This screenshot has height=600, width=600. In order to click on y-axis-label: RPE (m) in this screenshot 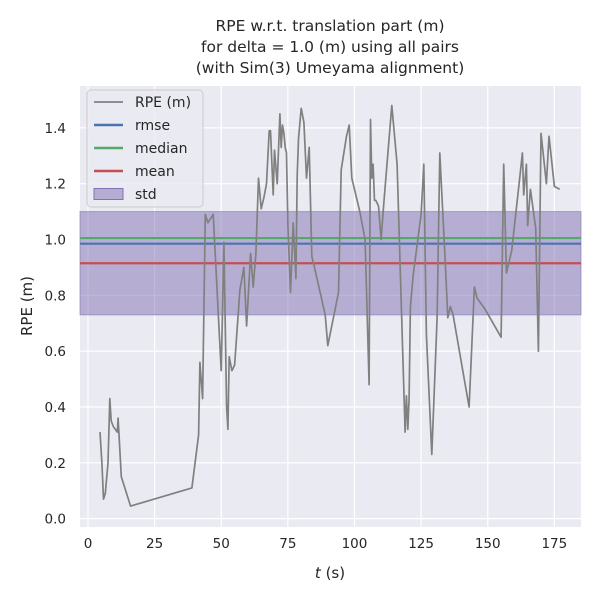, I will do `click(27, 306)`.